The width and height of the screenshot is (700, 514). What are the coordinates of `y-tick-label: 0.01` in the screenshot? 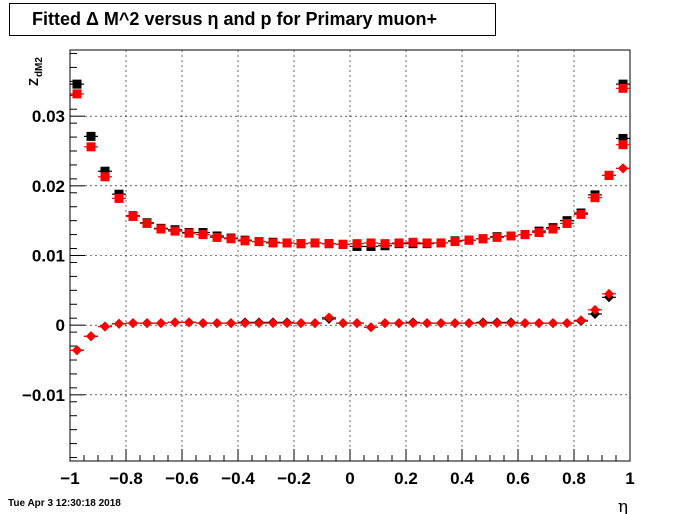 It's located at (48, 256).